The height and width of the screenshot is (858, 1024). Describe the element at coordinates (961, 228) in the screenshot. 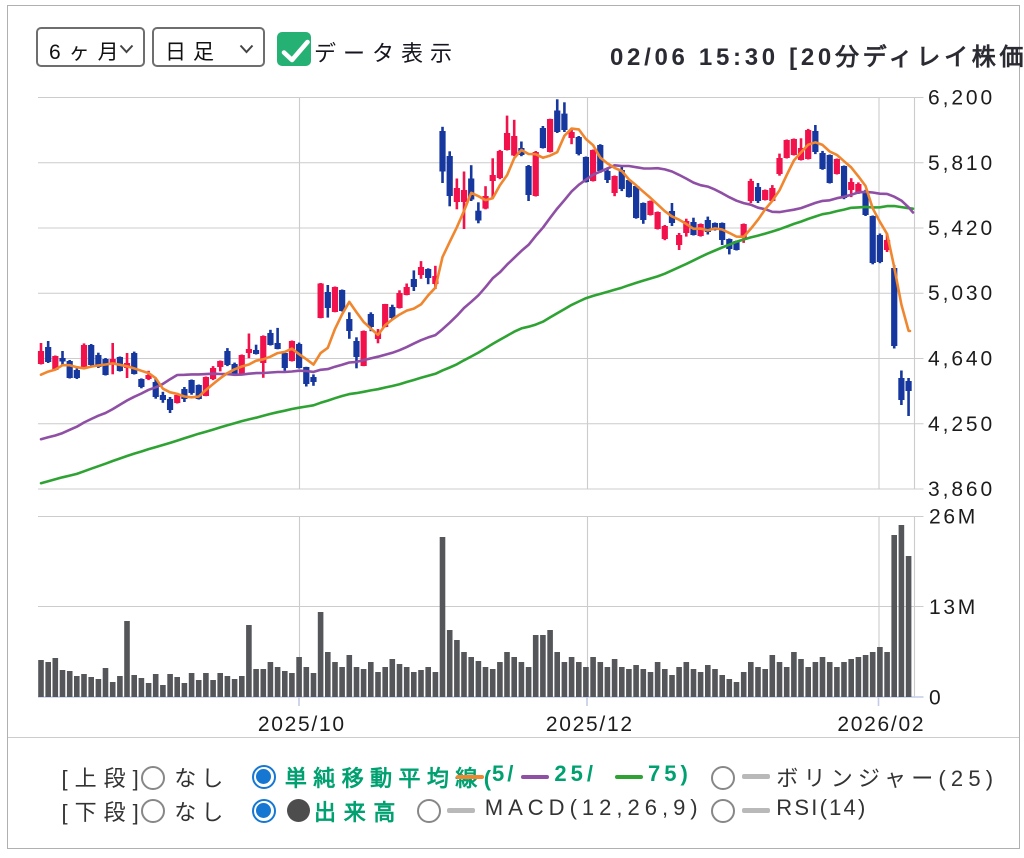

I see `svg-text: 5,420` at that location.